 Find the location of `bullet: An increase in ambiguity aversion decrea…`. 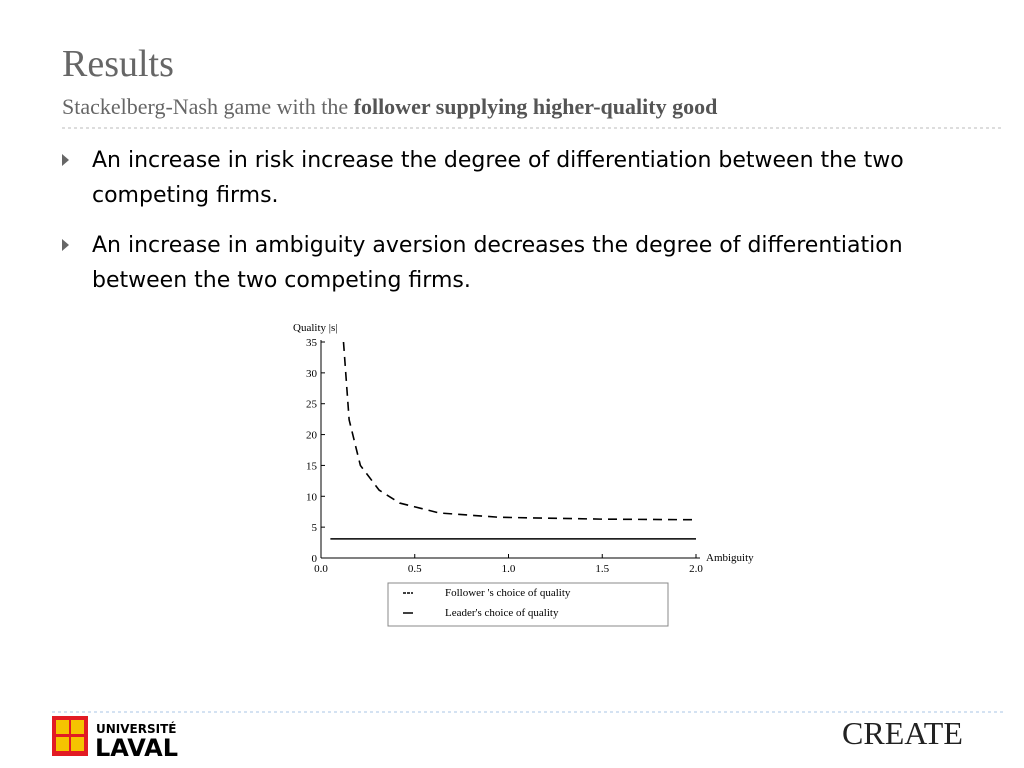

bullet: An increase in ambiguity aversion decrea… is located at coordinates (497, 263).